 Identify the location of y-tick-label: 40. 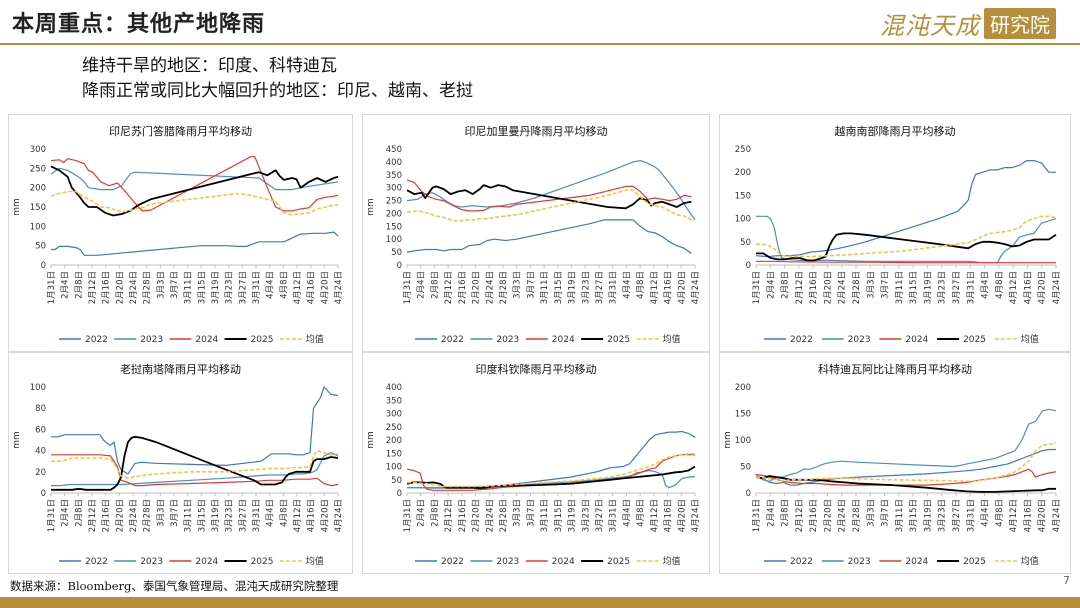
(40, 452).